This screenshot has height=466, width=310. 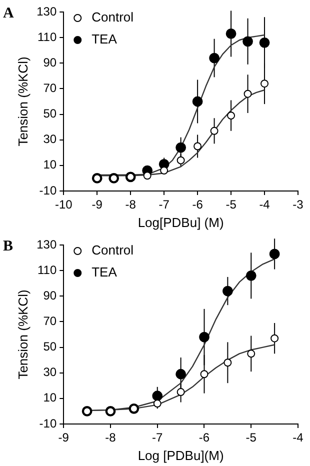 I want to click on chart-title: A, so click(x=8, y=13).